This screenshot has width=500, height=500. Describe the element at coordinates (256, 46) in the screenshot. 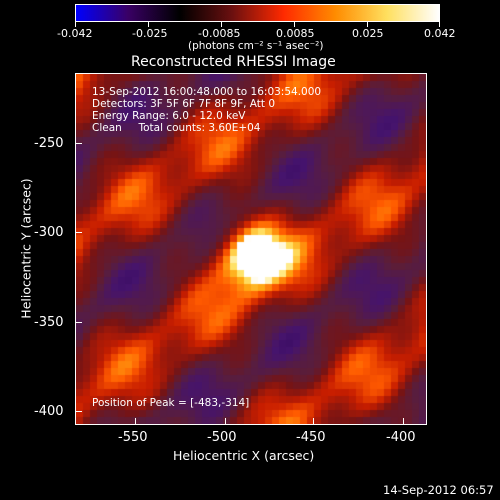

I see `colorbar-unit-label: (photons cm⁻² s⁻¹ asec⁻²)` at that location.